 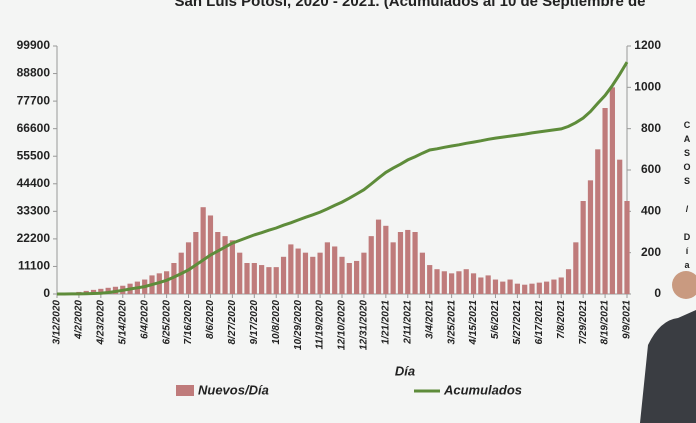 What do you see at coordinates (651, 252) in the screenshot?
I see `y2-tick-label: 200` at bounding box center [651, 252].